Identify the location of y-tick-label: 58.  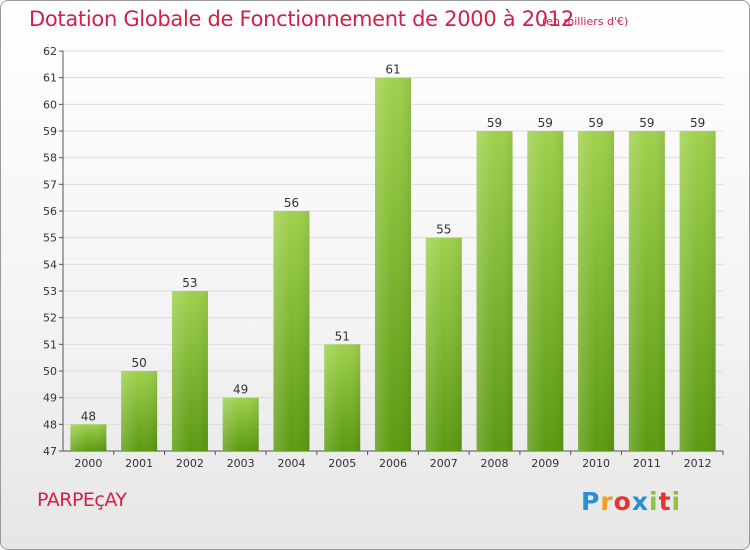
(50, 158).